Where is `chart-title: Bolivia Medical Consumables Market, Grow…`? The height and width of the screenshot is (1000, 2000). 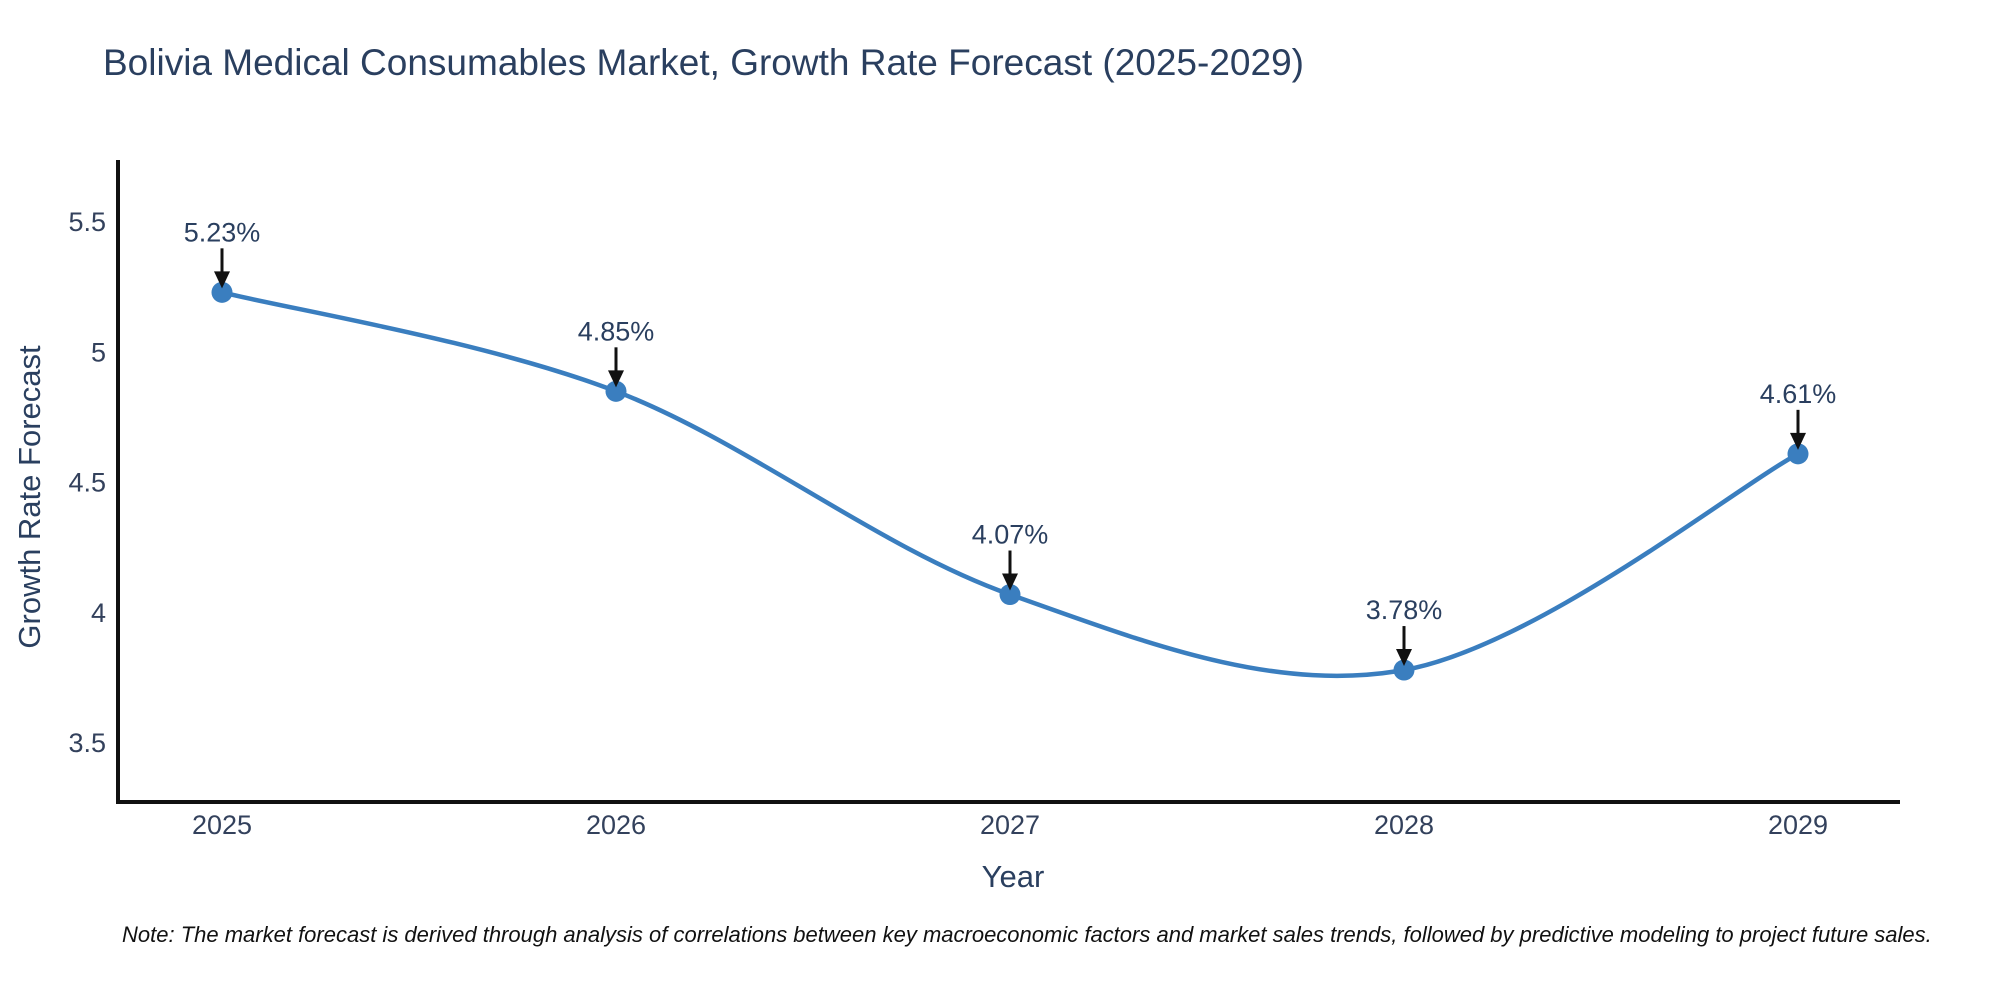
chart-title: Bolivia Medical Consumables Market, Grow… is located at coordinates (703, 62).